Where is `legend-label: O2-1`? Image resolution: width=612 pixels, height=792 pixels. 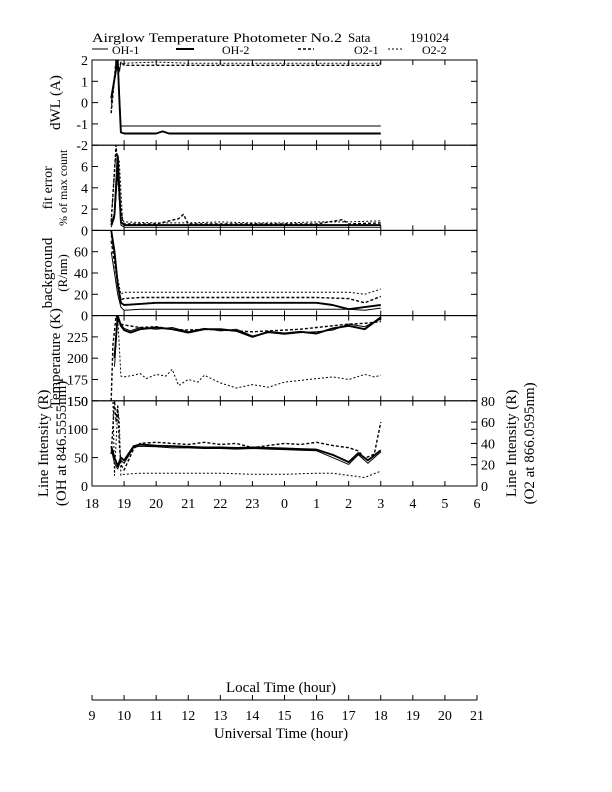
legend-label: O2-1 is located at coordinates (366, 50).